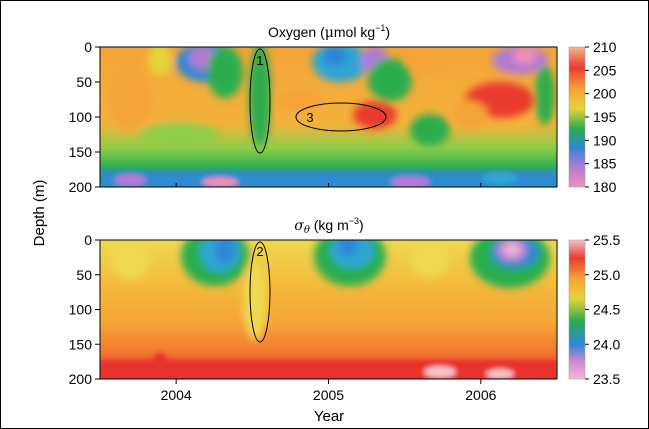 This screenshot has height=429, width=649. What do you see at coordinates (81, 344) in the screenshot?
I see `sigma-y-tick-label: 150` at bounding box center [81, 344].